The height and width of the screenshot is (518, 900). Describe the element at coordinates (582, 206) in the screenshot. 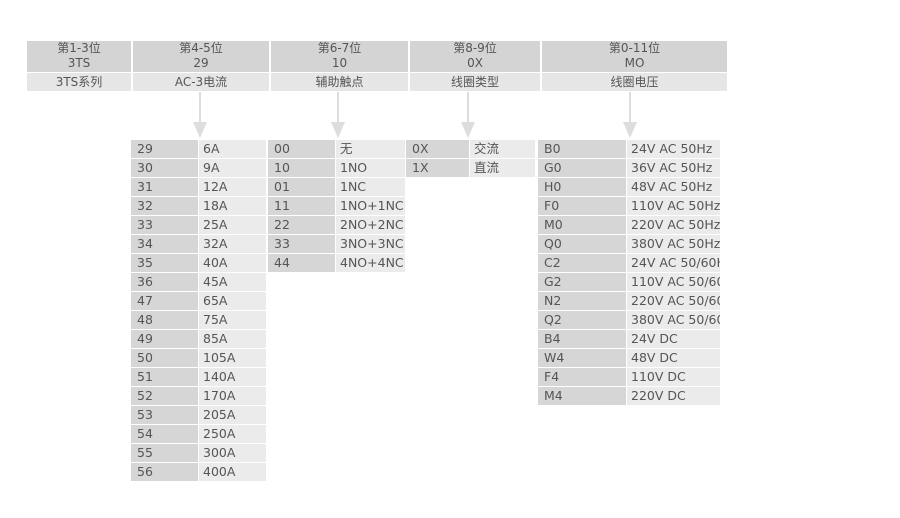

I see `code-cell: F0` at that location.